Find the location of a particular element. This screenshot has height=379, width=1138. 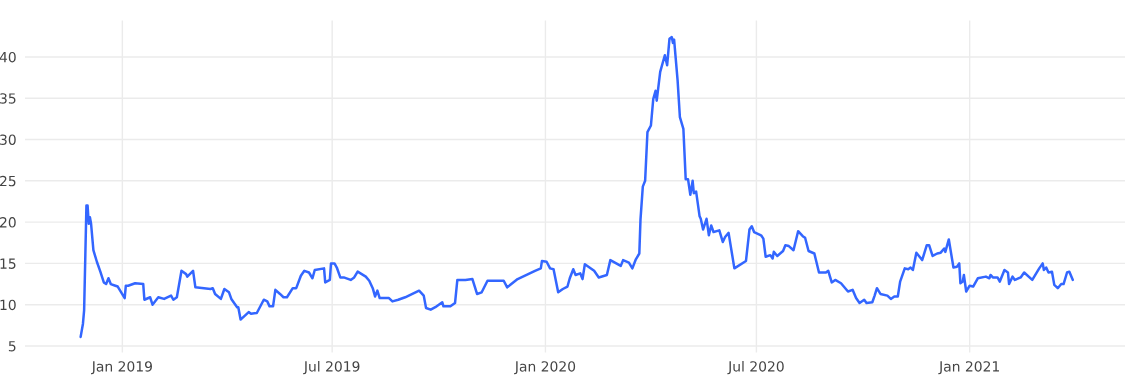

y-tick-label: 5 is located at coordinates (12, 346).